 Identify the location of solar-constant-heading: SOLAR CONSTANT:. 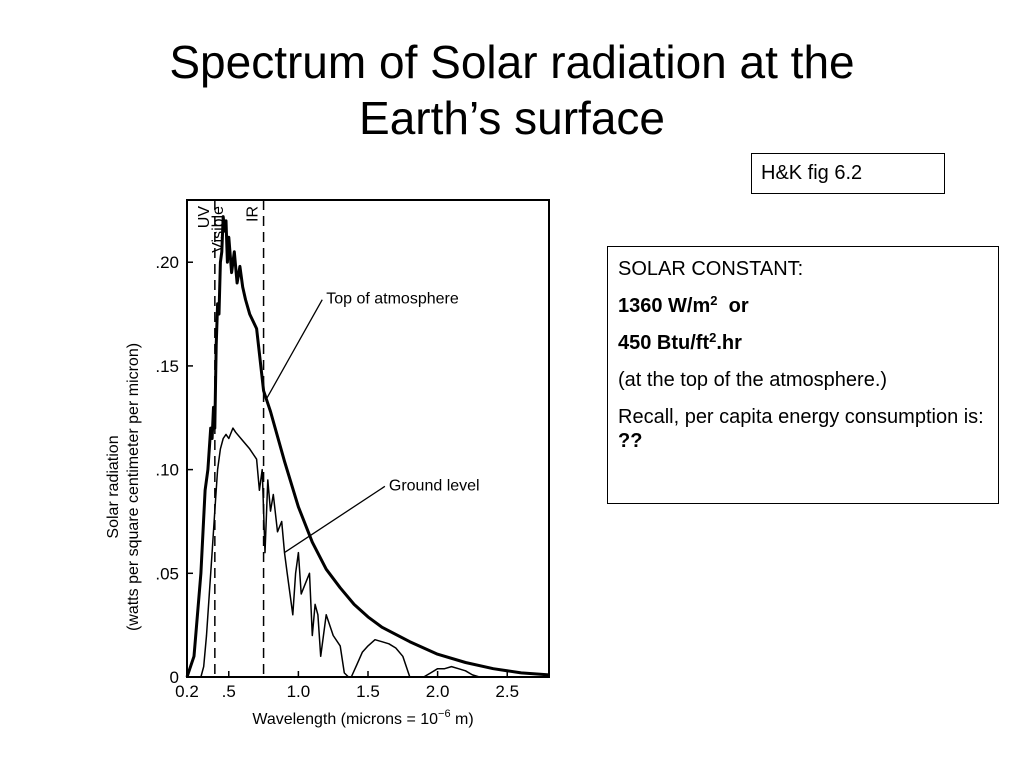
(711, 269).